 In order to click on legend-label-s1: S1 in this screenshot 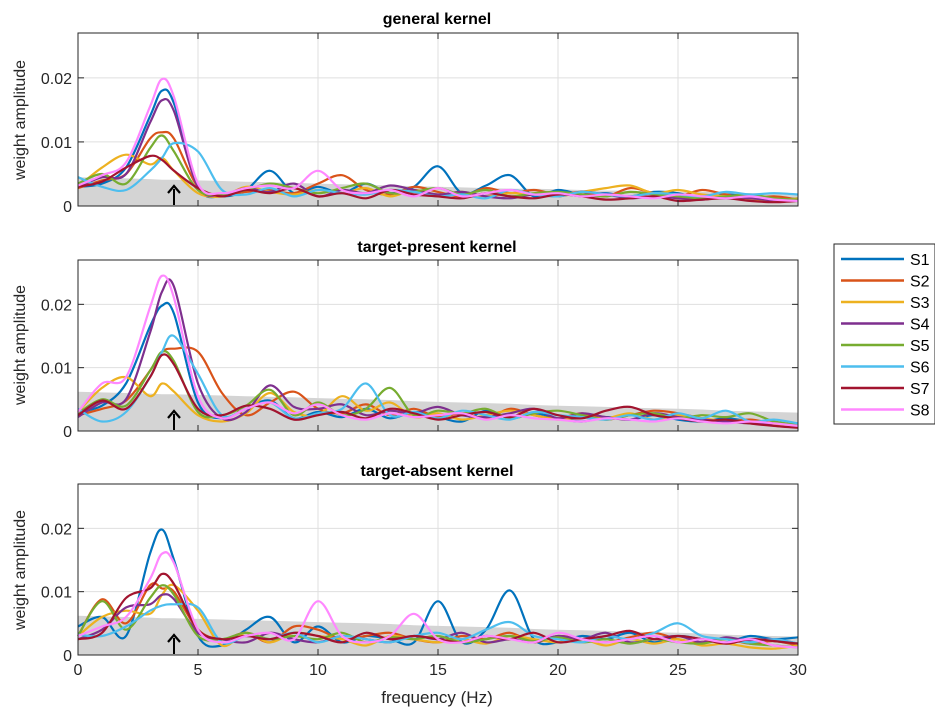, I will do `click(920, 260)`.